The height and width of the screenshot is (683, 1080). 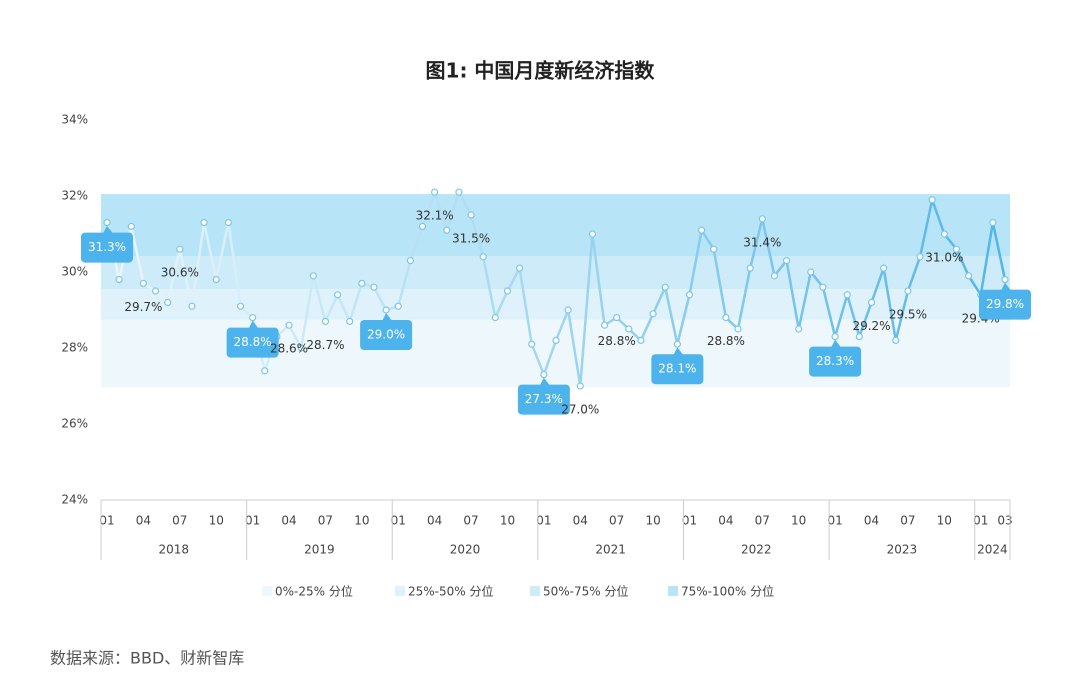 I want to click on data-label: 30.6%, so click(x=180, y=273).